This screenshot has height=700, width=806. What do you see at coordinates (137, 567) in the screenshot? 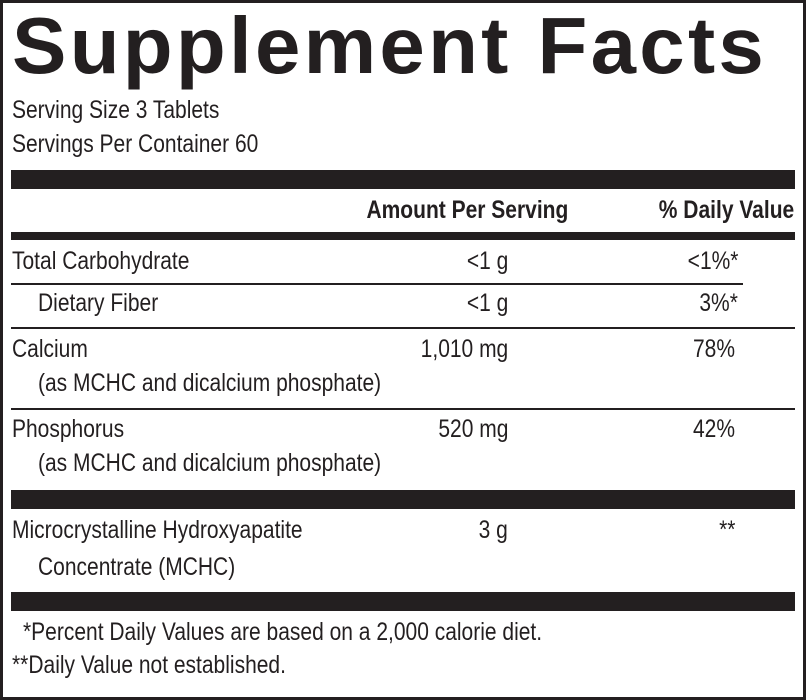
I see `row-sub-mchc: Concentrate (MCHC)` at bounding box center [137, 567].